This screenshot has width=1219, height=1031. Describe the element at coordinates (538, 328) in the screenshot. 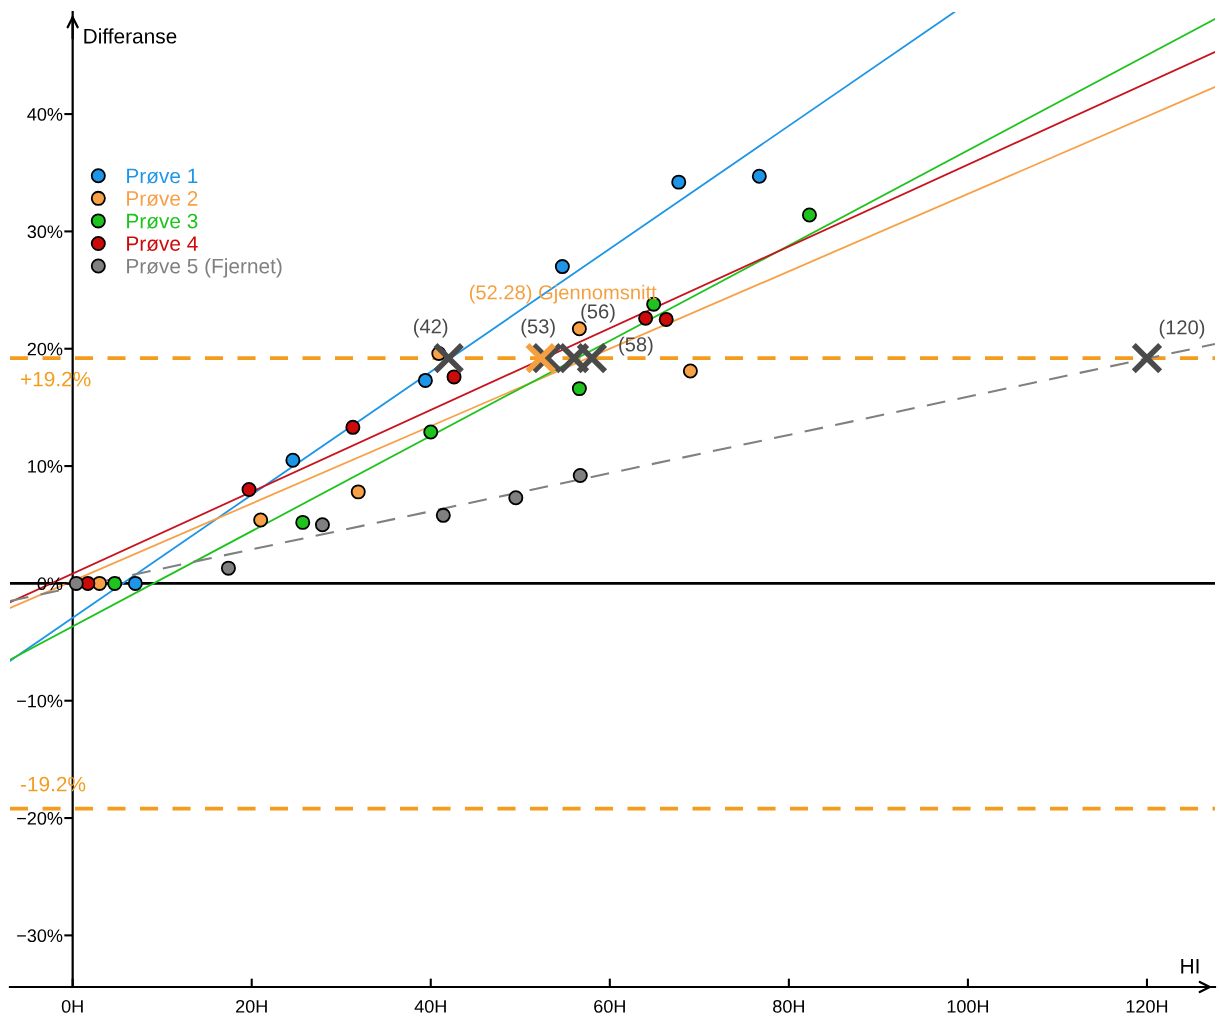

I see `annotation: (53)` at that location.